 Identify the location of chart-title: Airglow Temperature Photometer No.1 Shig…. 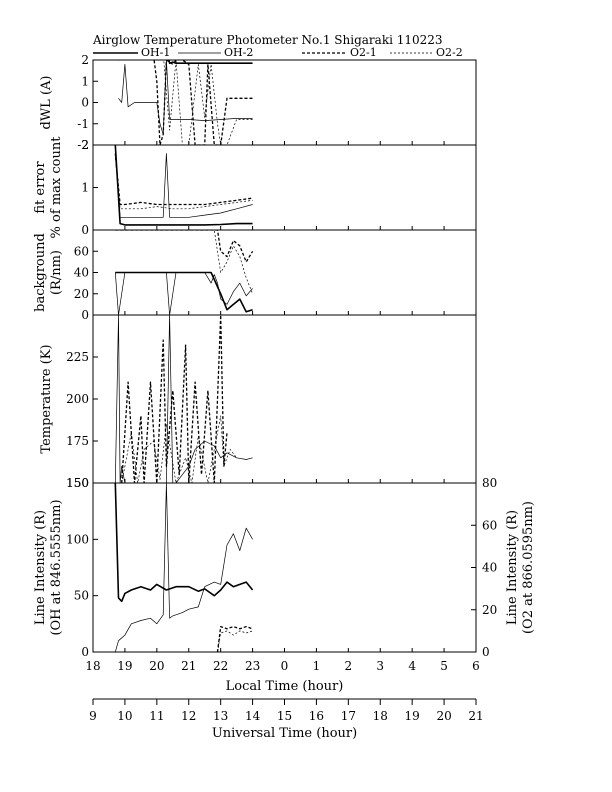
(267, 40).